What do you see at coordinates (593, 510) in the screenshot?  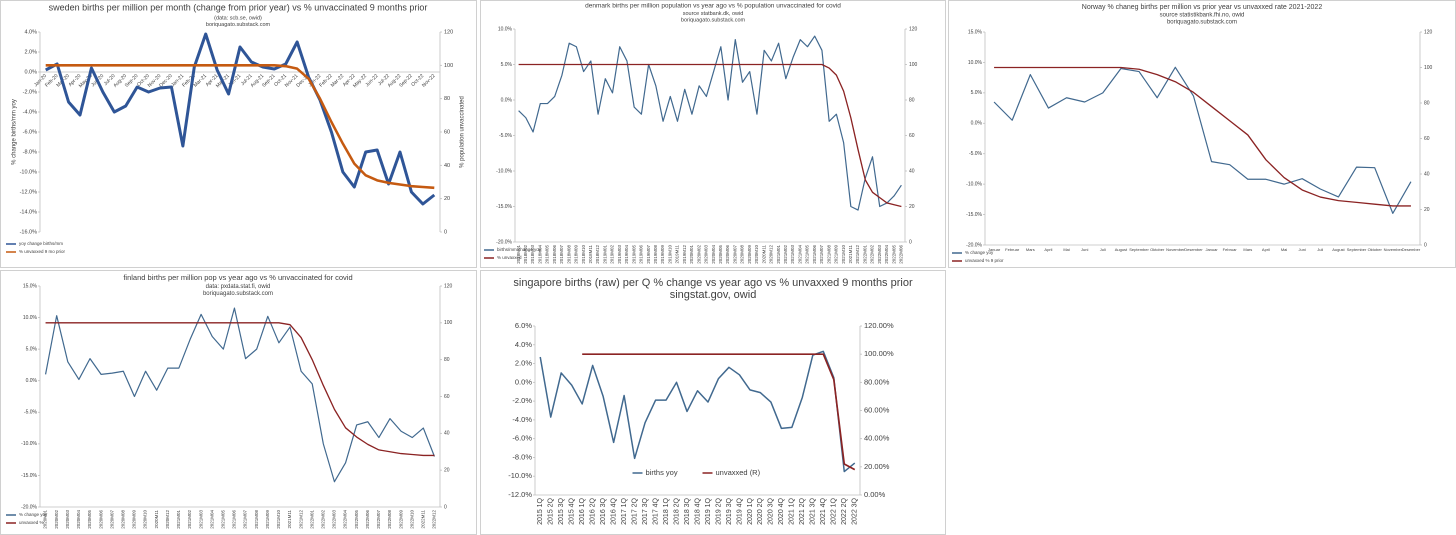 I see `x-tick-label: 2016 2Q` at bounding box center [593, 510].